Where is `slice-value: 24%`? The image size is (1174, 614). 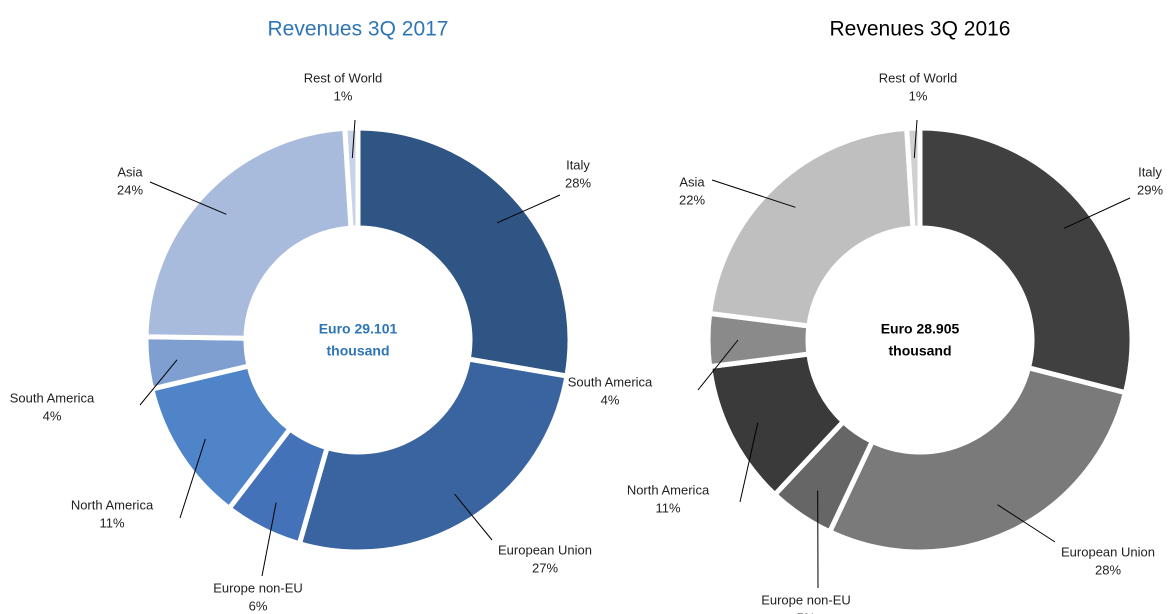
slice-value: 24% is located at coordinates (130, 189).